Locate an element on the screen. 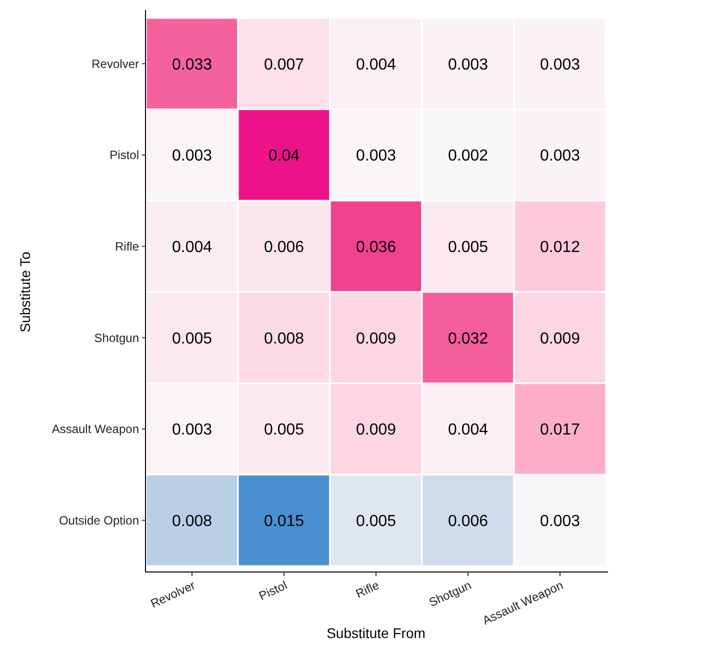  data-label: 0.015 is located at coordinates (284, 521).